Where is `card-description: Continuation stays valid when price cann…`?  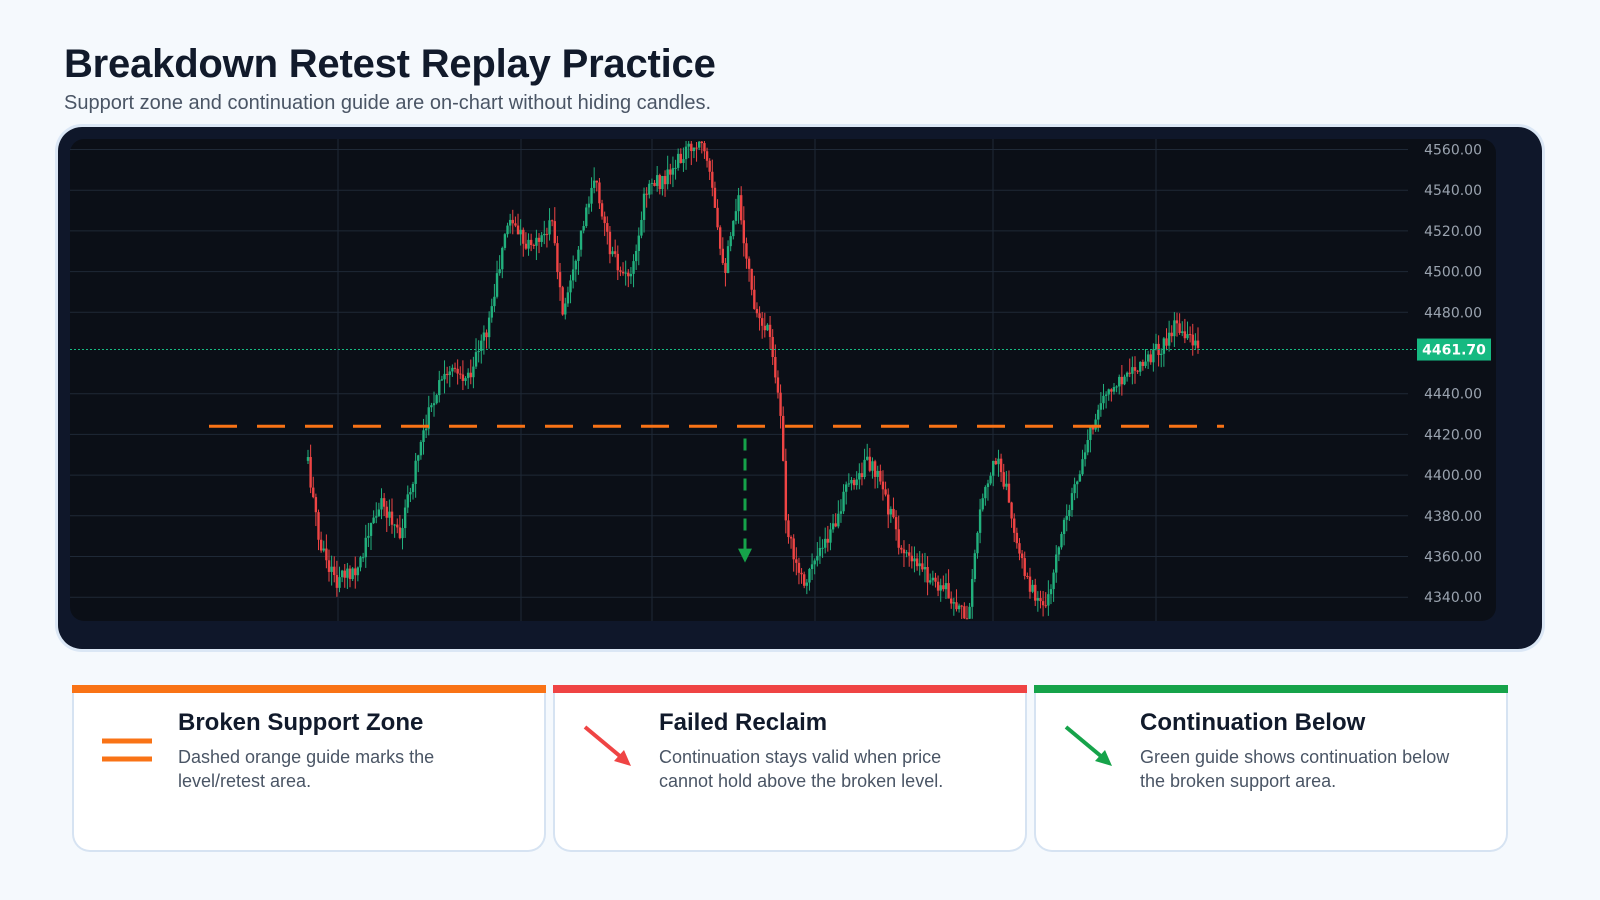
card-description: Continuation stays valid when price cann… is located at coordinates (801, 769).